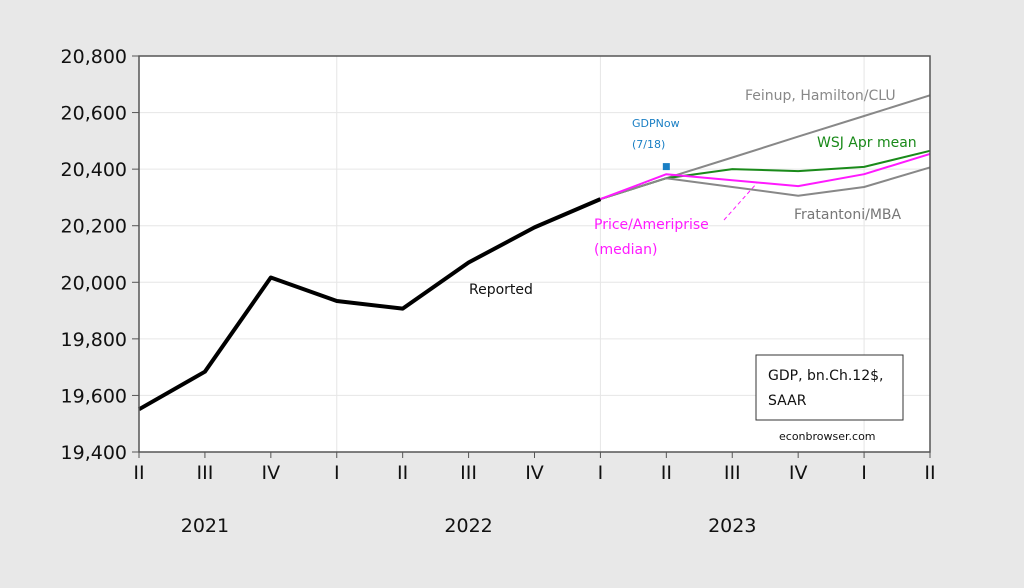  Describe the element at coordinates (787, 401) in the screenshot. I see `legend-box-line2: SAAR` at that location.